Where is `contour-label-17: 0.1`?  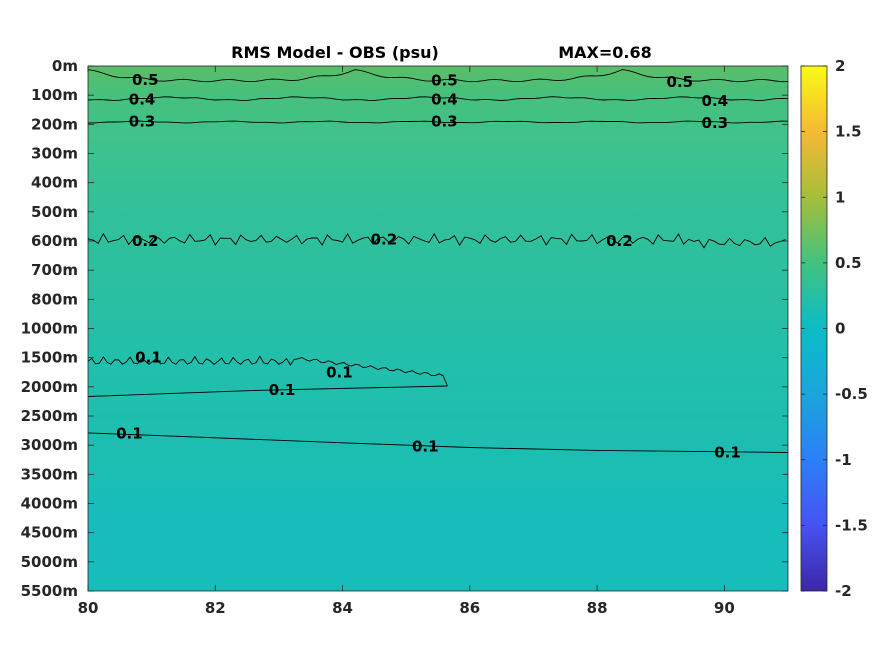
contour-label-17: 0.1 is located at coordinates (727, 452).